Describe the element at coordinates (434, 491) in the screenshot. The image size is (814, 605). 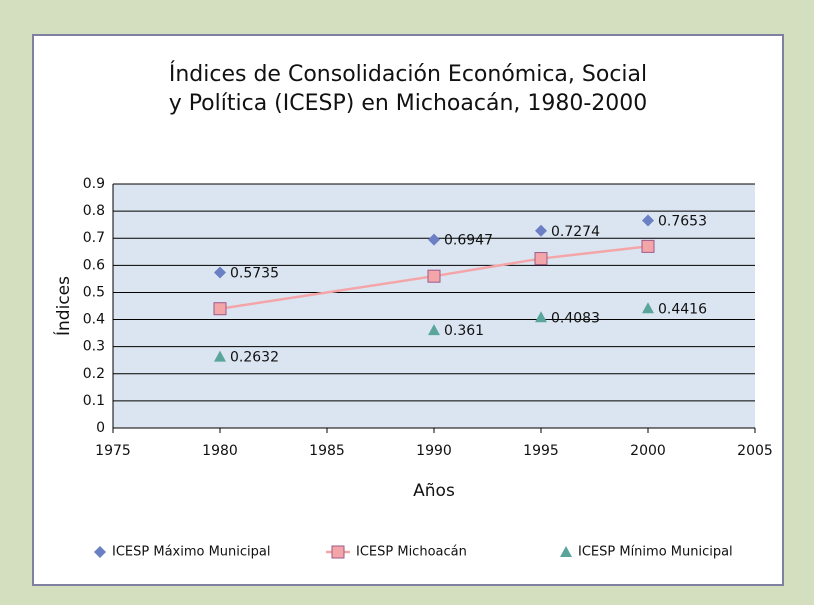
I see `x-axis-label: Años` at that location.